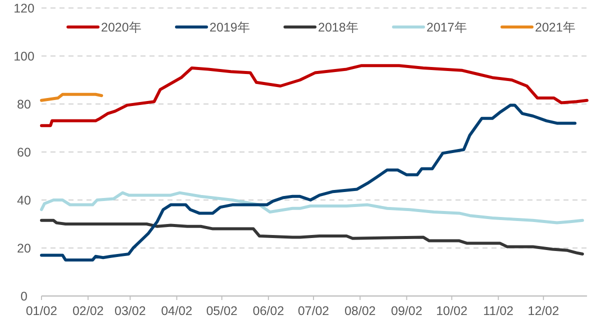 This screenshot has height=329, width=600. What do you see at coordinates (338, 27) in the screenshot?
I see `legend-label: 2018年` at bounding box center [338, 27].